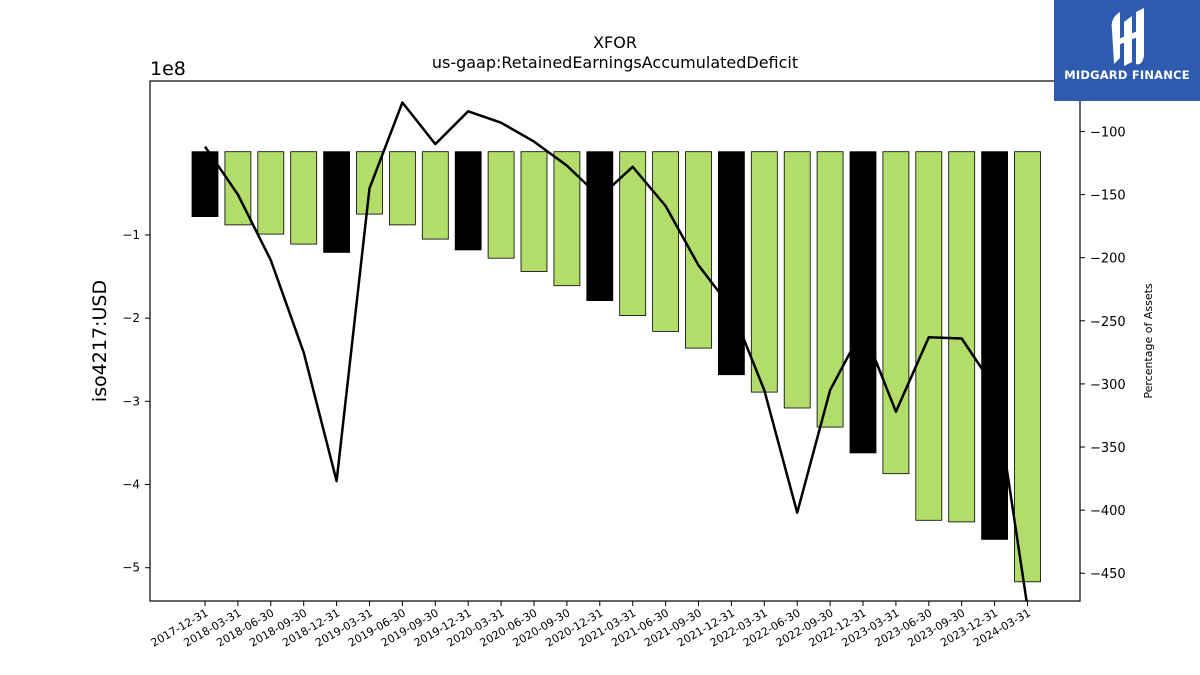 This screenshot has height=675, width=1200. I want to click on y-tick-label: −3, so click(131, 401).